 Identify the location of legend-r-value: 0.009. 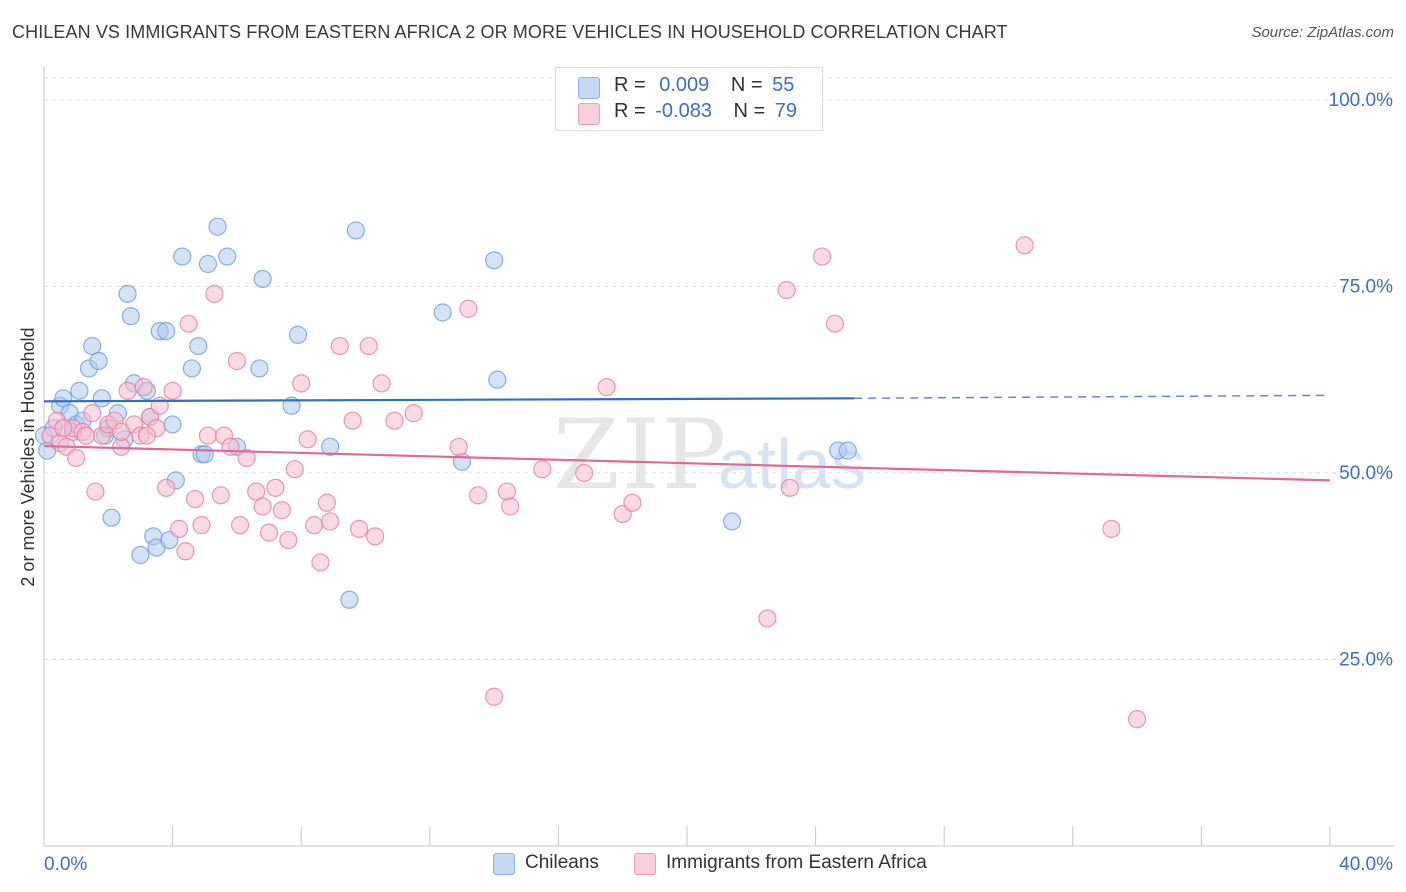
(684, 85).